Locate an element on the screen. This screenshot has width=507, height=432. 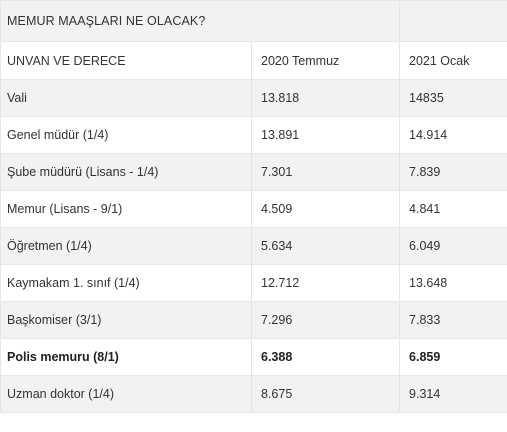
row-2020-value: 5.634 is located at coordinates (325, 246).